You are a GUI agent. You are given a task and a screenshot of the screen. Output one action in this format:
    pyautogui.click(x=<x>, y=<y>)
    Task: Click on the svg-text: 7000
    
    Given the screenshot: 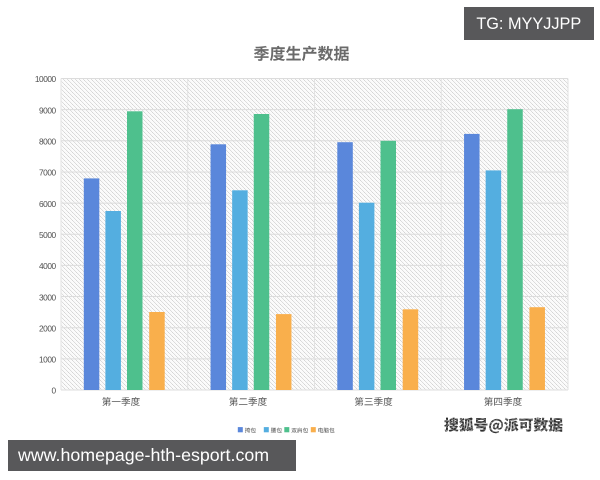 What is the action you would take?
    pyautogui.click(x=47, y=173)
    